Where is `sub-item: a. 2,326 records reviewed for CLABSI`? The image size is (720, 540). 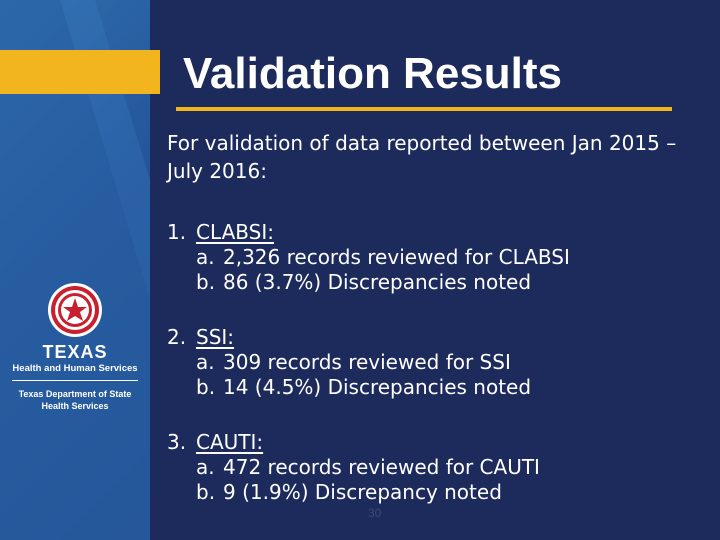 sub-item: a. 2,326 records reviewed for CLABSI is located at coordinates (441, 257).